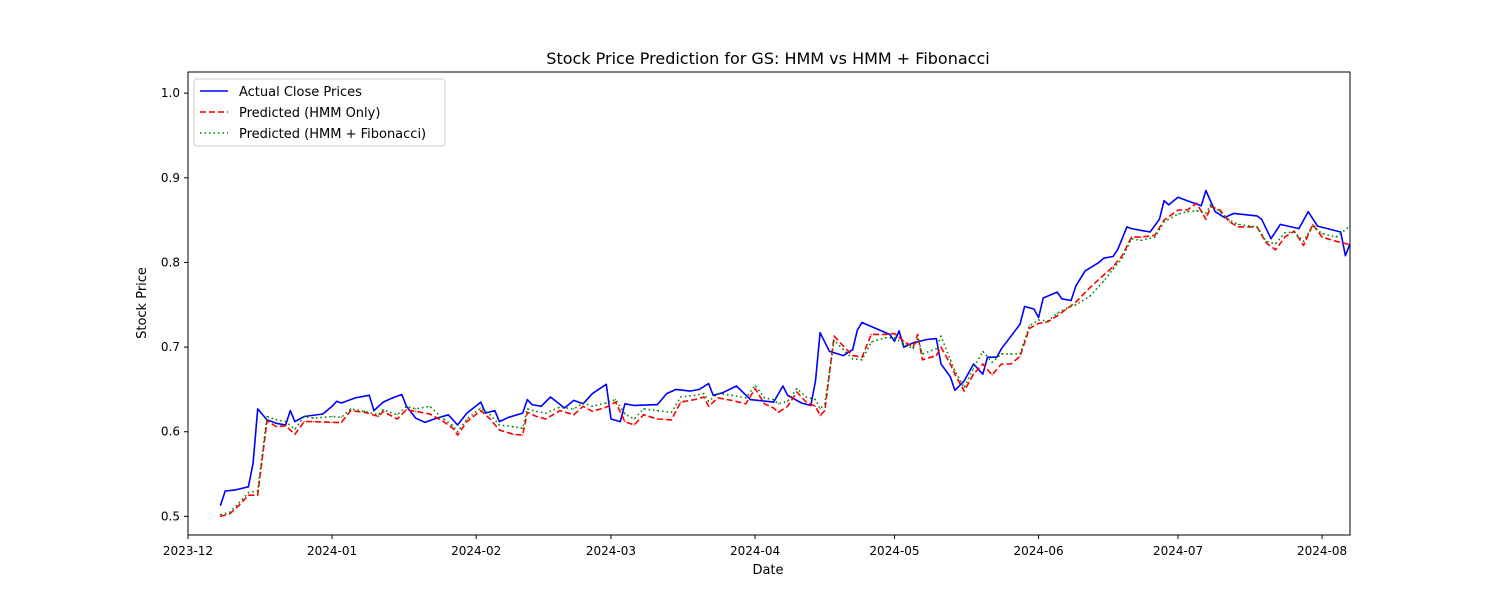  I want to click on legend-label: Predicted (HMM Only), so click(309, 113).